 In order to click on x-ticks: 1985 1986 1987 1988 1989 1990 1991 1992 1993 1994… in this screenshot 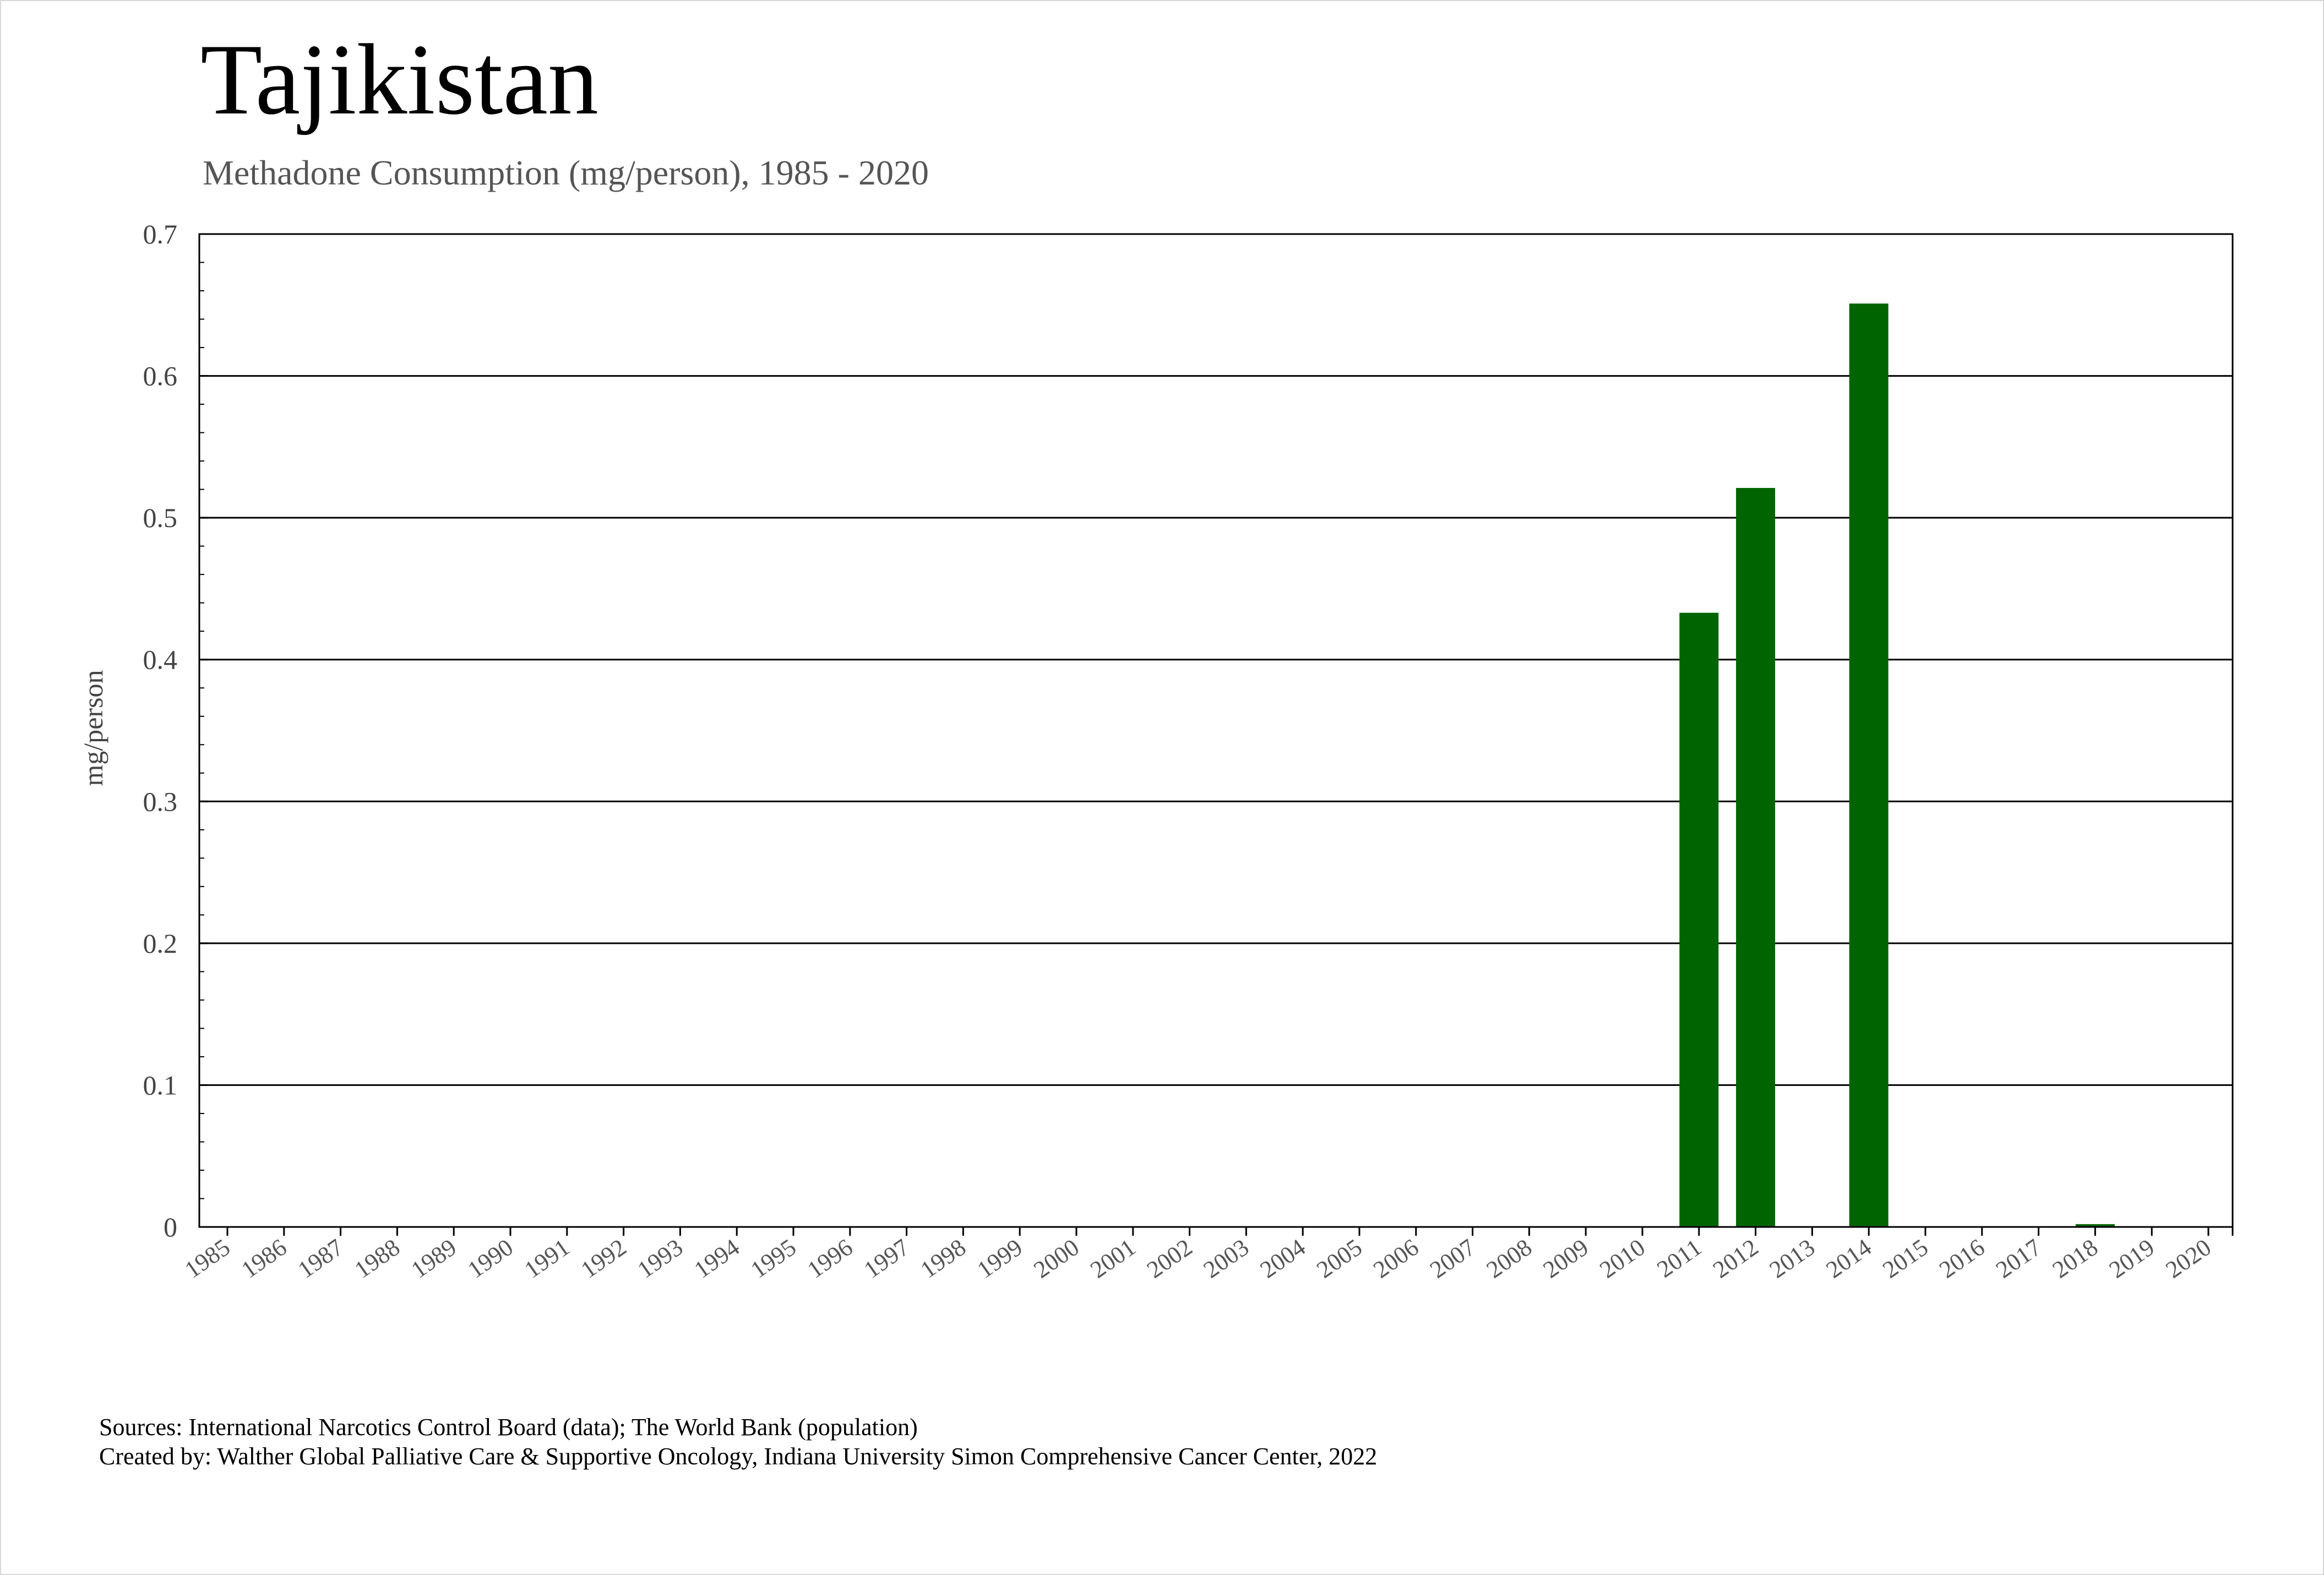, I will do `click(1207, 1255)`.